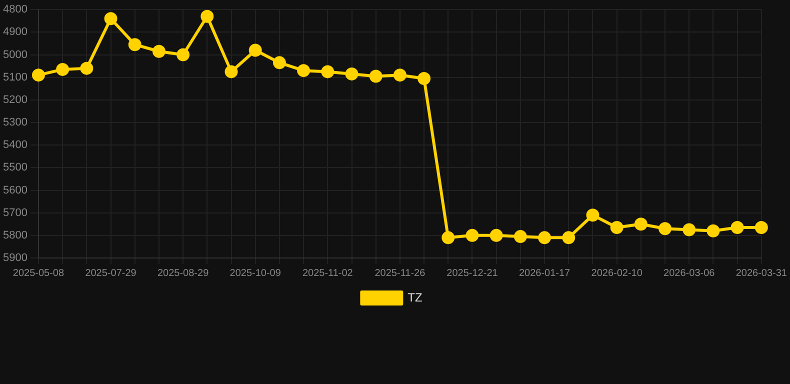  What do you see at coordinates (617, 273) in the screenshot?
I see `x-tick-label: 2026-02-10` at bounding box center [617, 273].